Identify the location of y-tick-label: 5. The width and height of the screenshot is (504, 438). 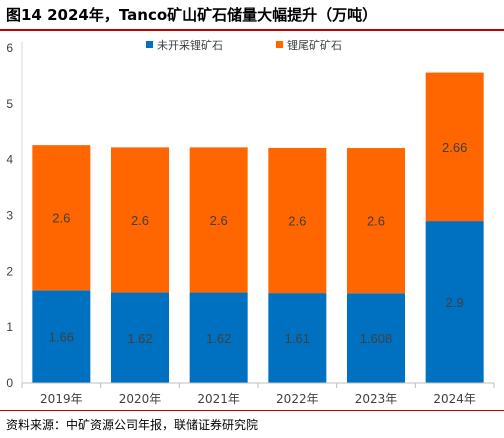
(9, 104).